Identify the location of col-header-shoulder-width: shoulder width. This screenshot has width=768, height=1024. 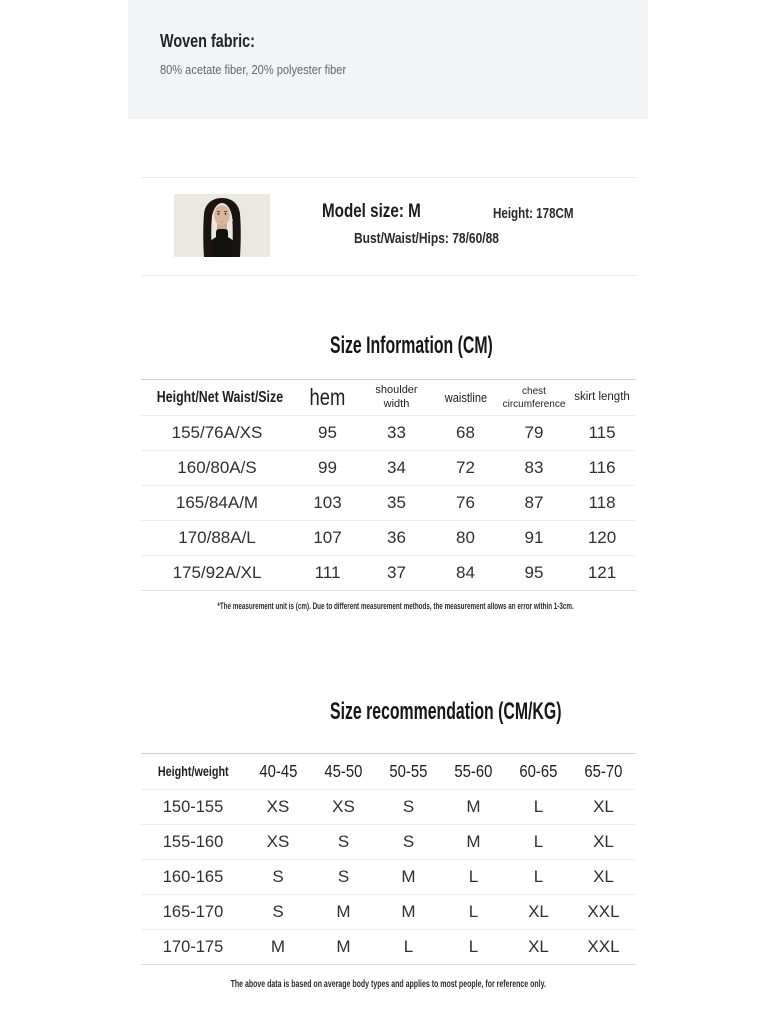
(396, 397).